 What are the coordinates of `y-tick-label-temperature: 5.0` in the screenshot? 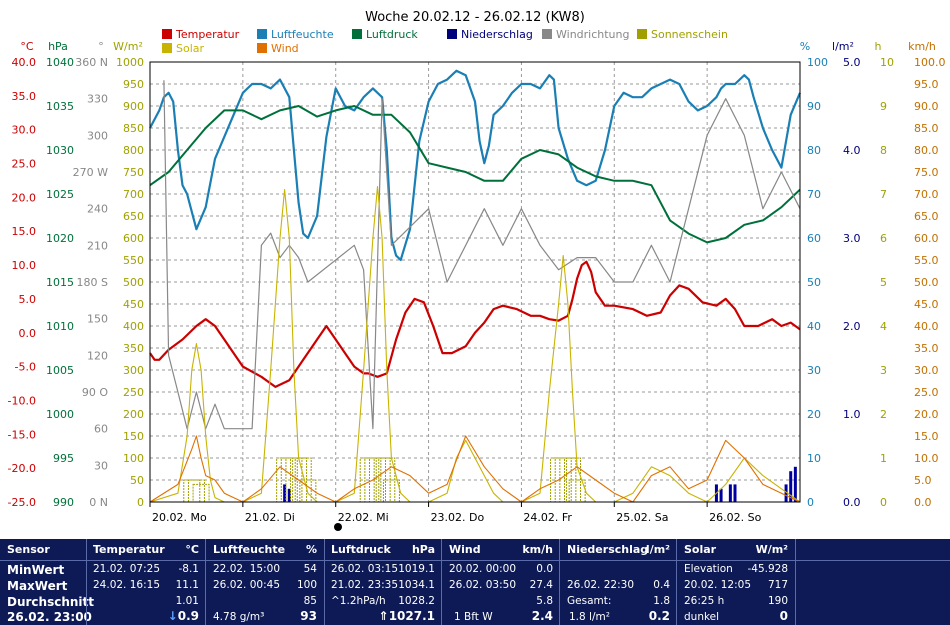 It's located at (28, 299).